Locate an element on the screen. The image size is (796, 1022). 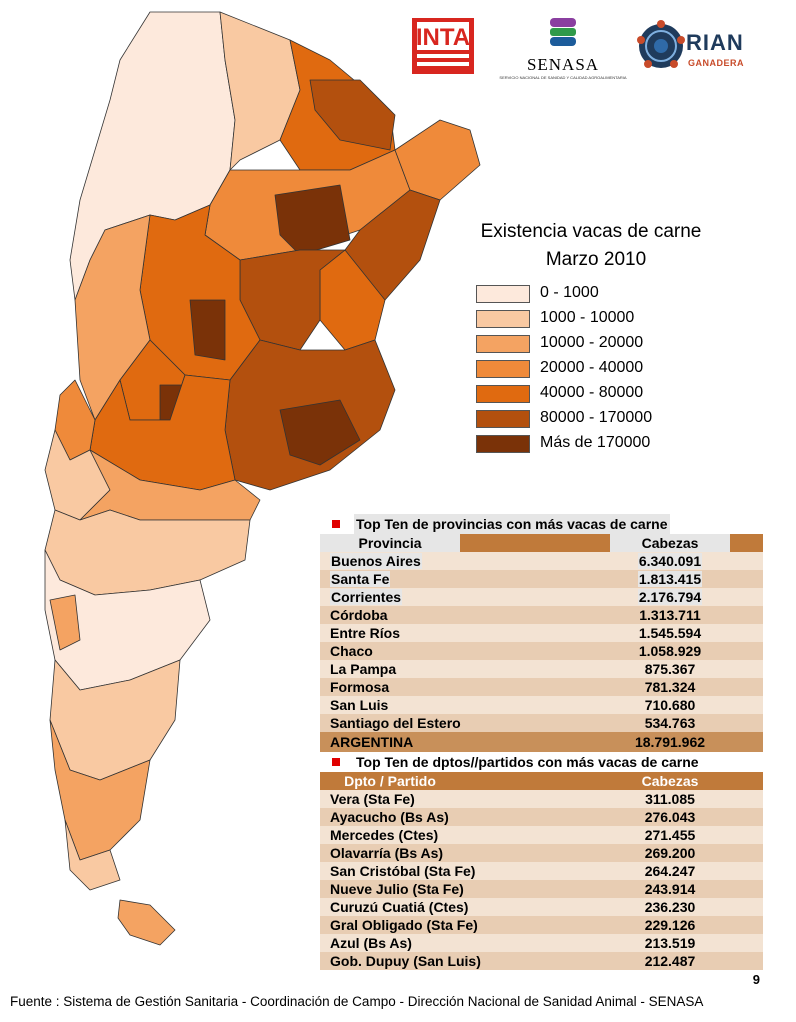
table-row: Gob. Dupuy (San Luis) 212.487 is located at coordinates (541, 961).